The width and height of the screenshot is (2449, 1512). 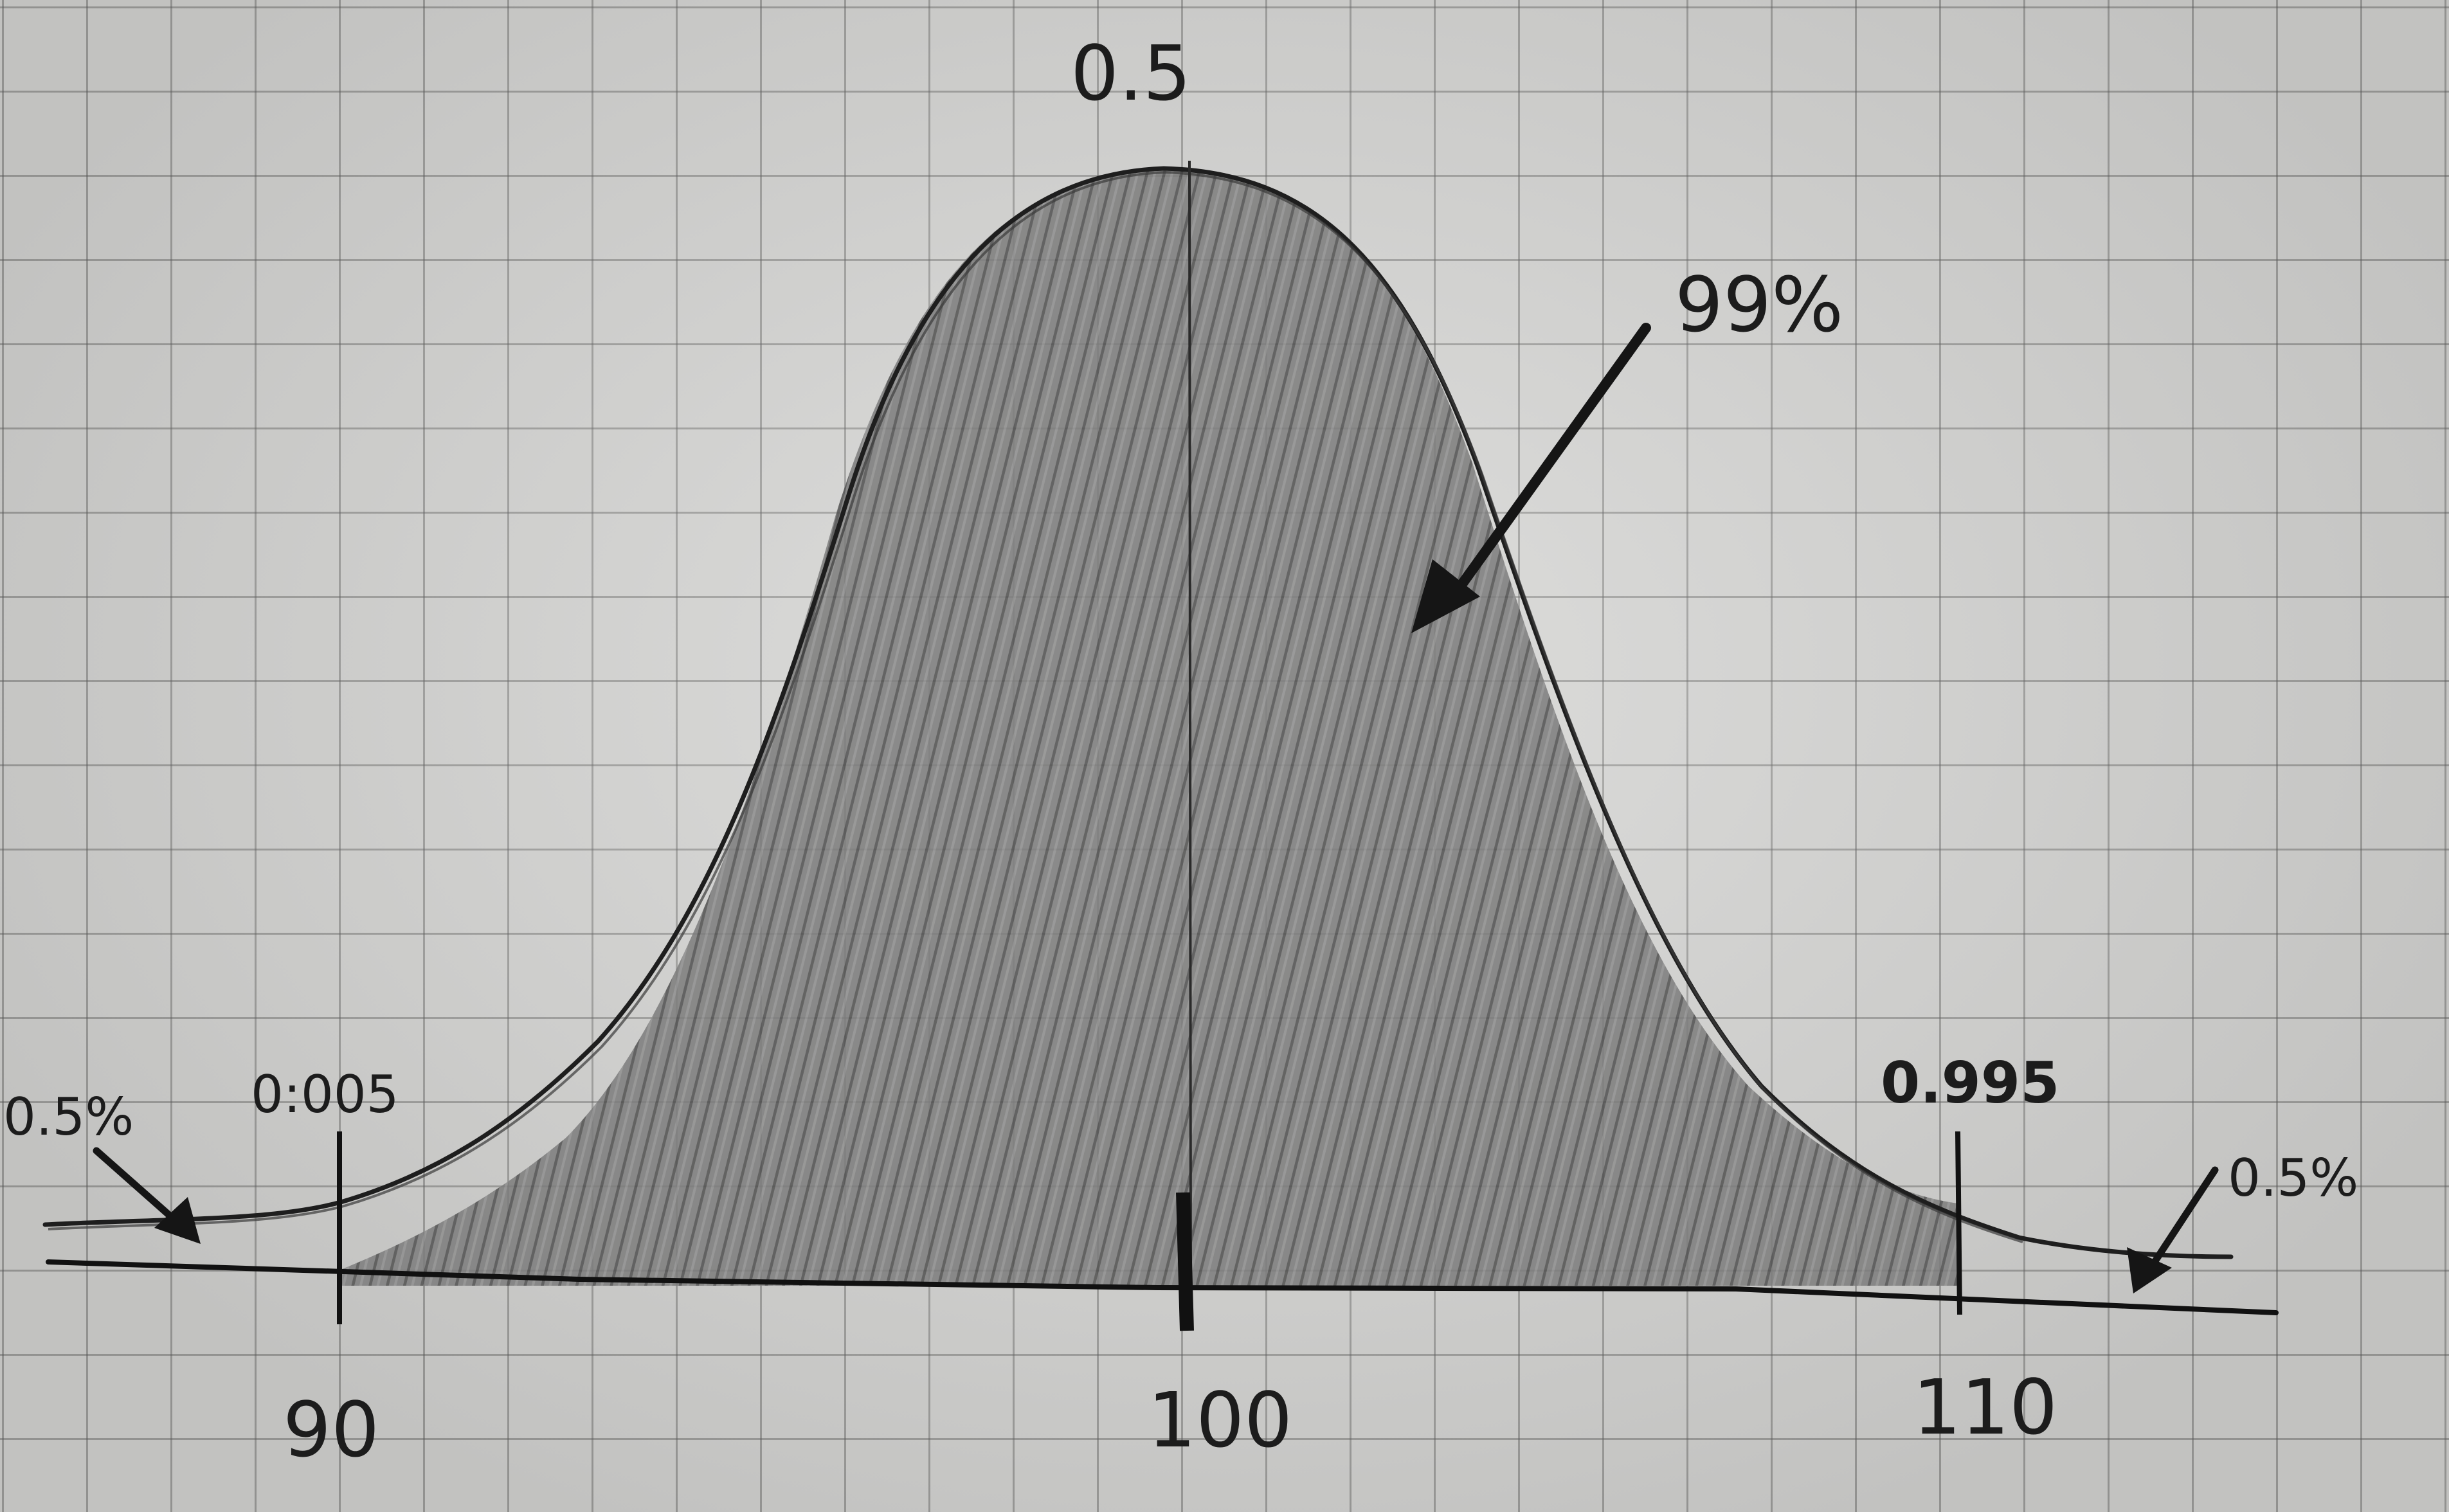 What do you see at coordinates (1531, 478) in the screenshot?
I see `arrow-99-percent` at bounding box center [1531, 478].